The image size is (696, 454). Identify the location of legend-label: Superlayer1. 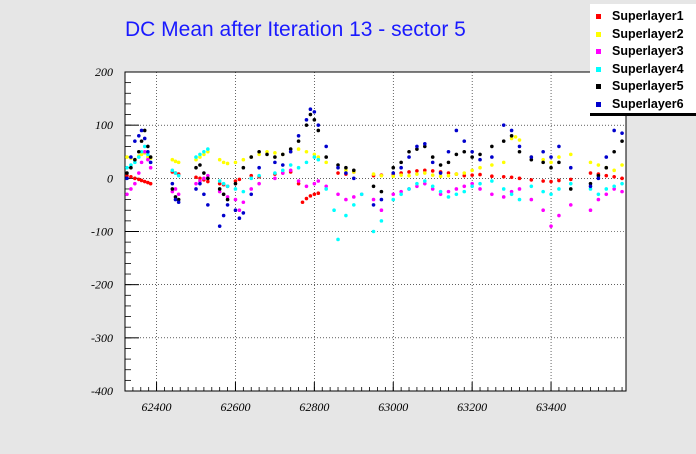
(648, 16).